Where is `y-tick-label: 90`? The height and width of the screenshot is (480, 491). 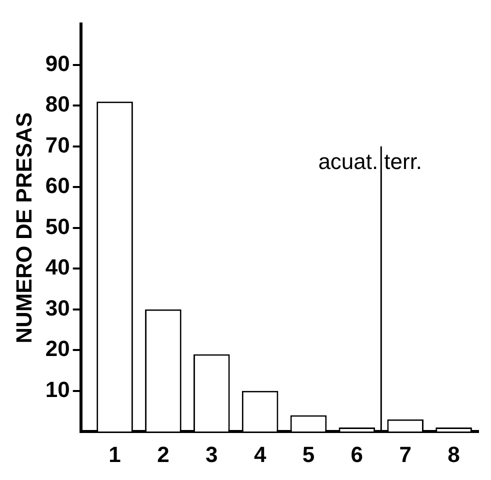
y-tick-label: 90 is located at coordinates (57, 63).